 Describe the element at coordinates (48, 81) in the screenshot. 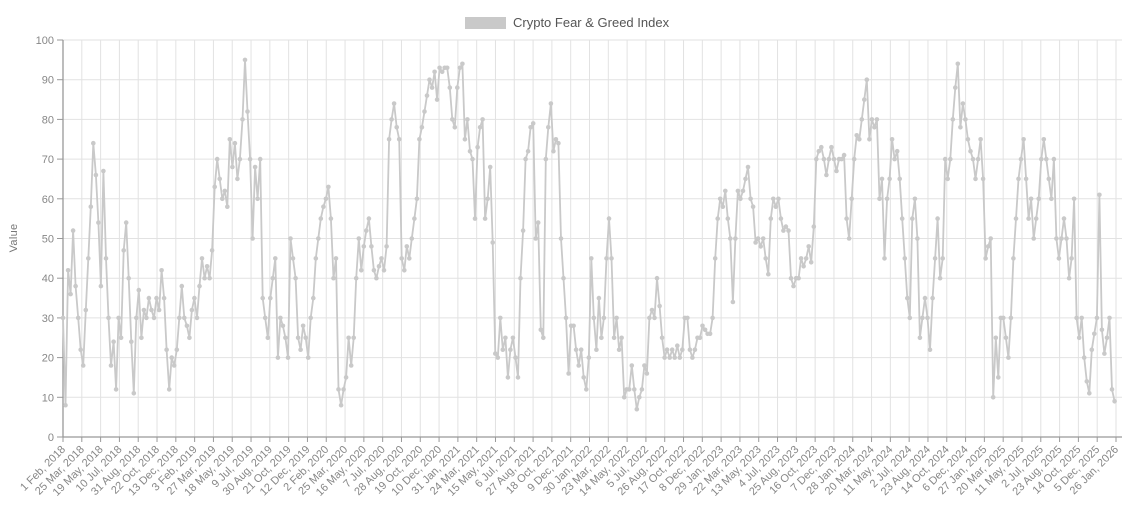

I see `svg-text: 90` at that location.